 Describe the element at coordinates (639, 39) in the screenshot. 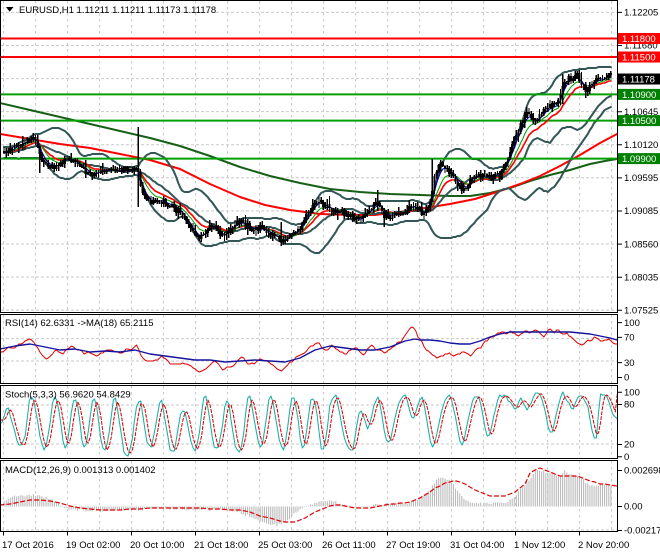

I see `svg-text: 1.11800` at that location.